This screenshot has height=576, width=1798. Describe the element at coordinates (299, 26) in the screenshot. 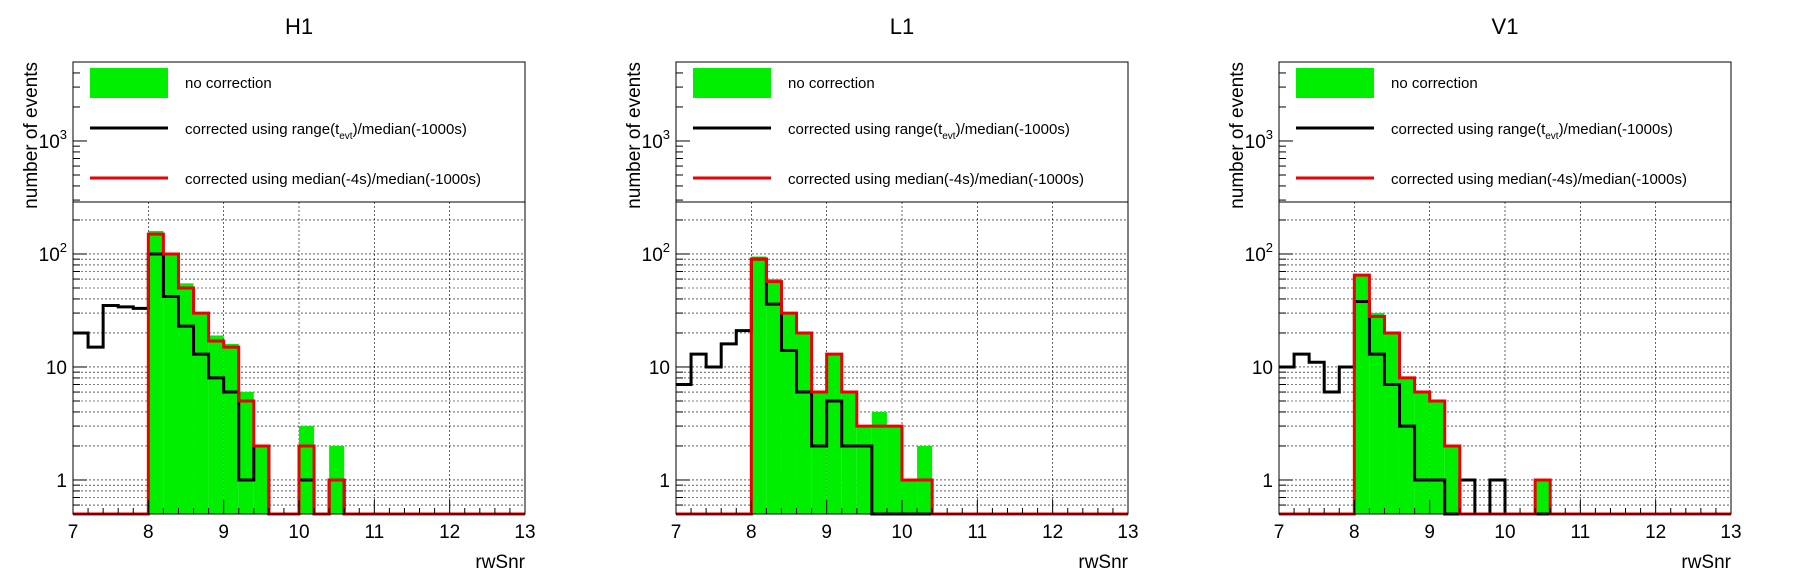

I see `chart-title: H1` at that location.